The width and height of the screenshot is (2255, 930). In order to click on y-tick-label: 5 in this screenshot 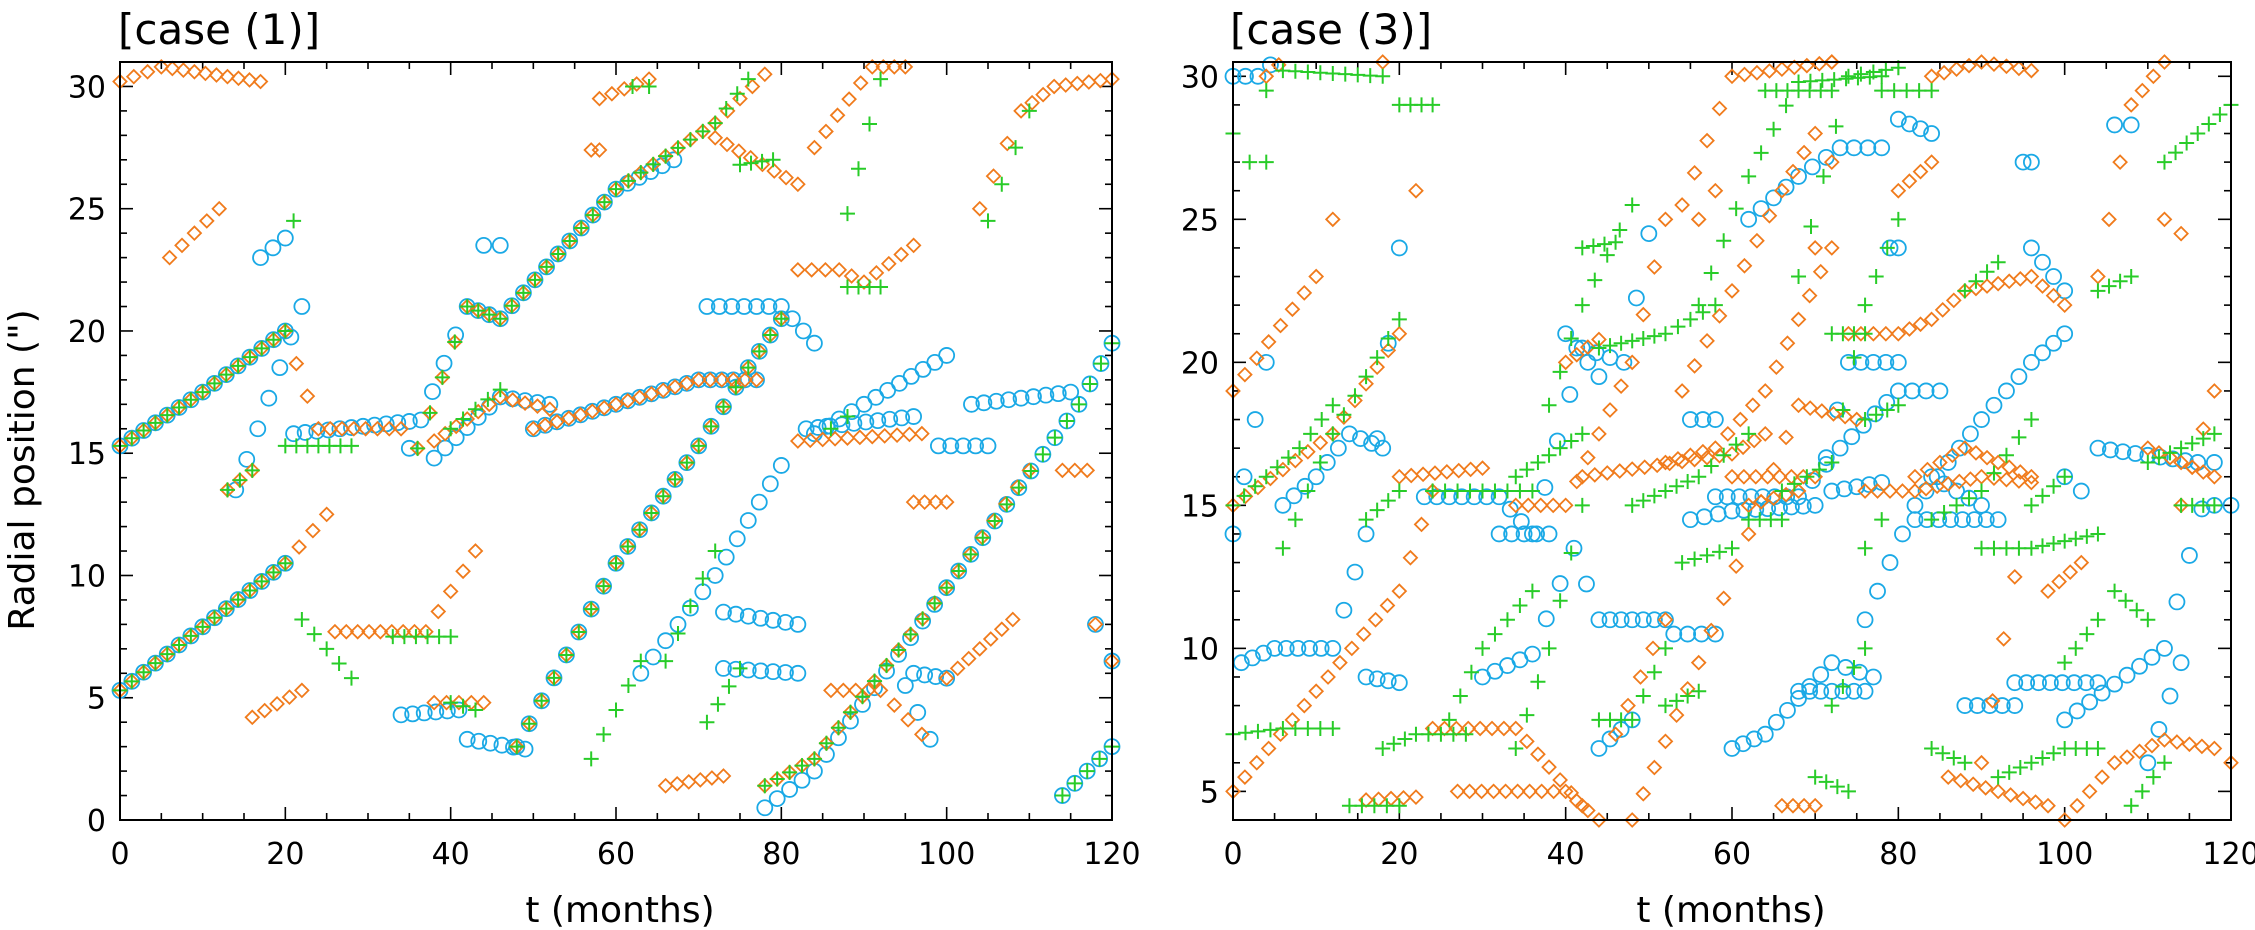, I will do `click(96, 699)`.